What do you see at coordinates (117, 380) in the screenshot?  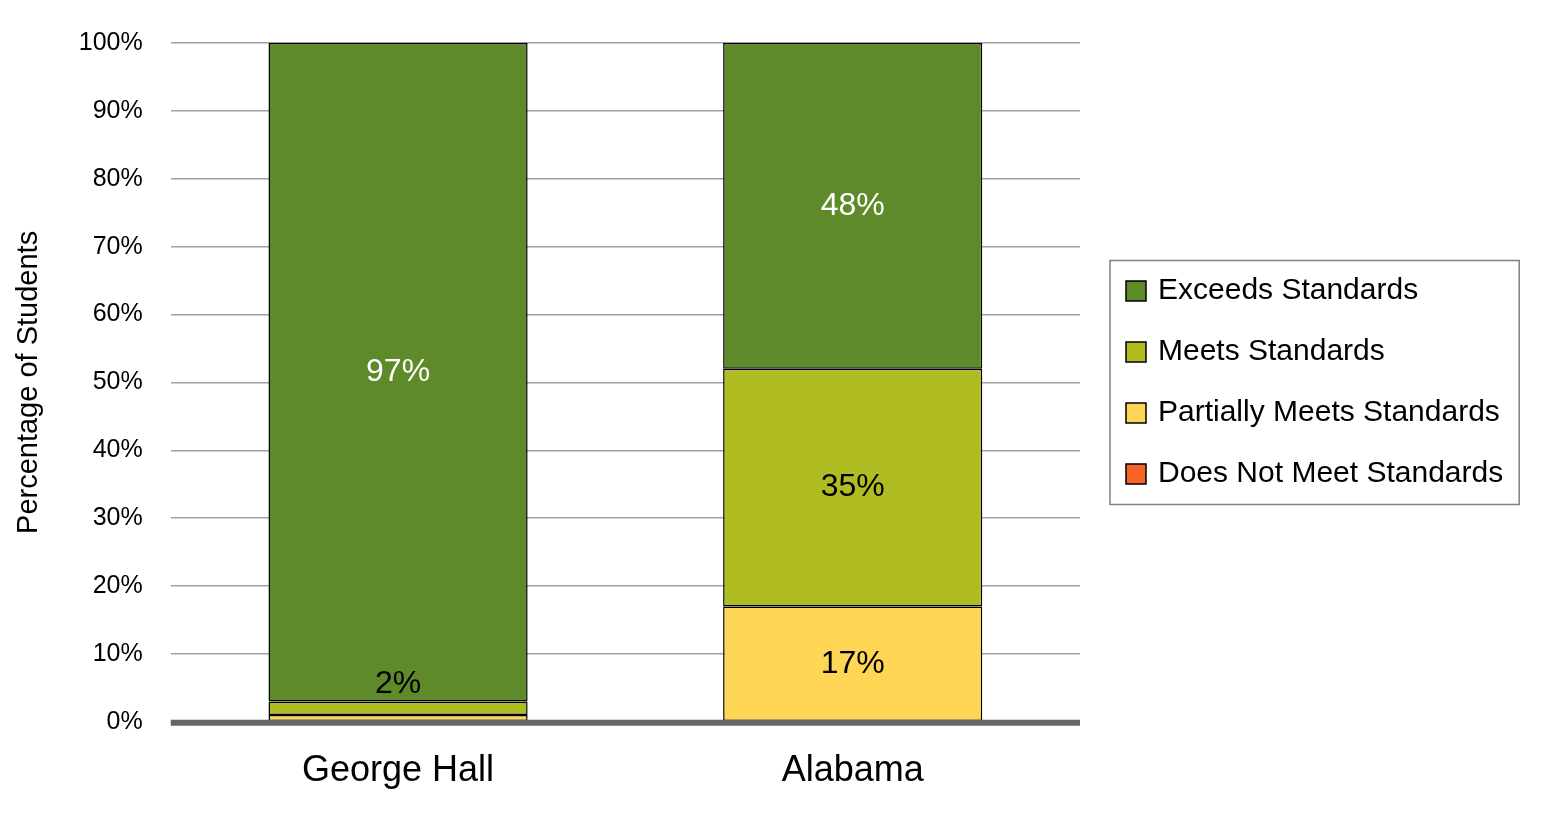 I see `y-tick-label: 50%` at bounding box center [117, 380].